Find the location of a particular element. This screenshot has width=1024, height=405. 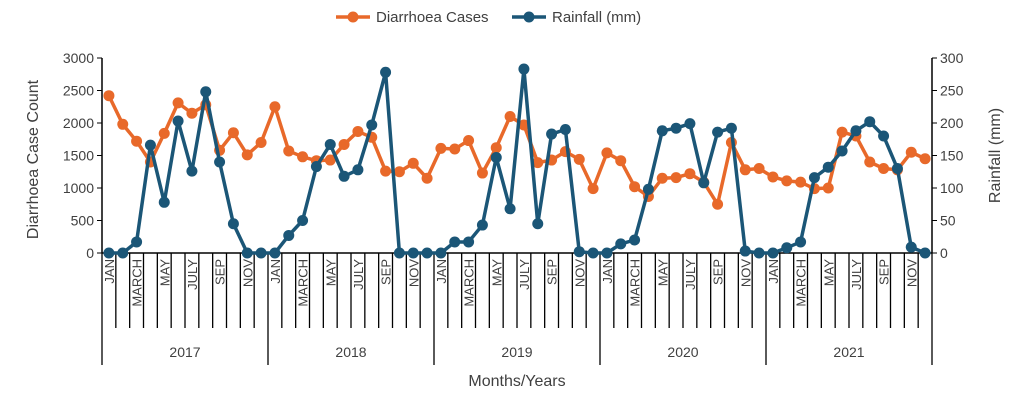

legend-label: Diarrhoea Cases is located at coordinates (432, 17).